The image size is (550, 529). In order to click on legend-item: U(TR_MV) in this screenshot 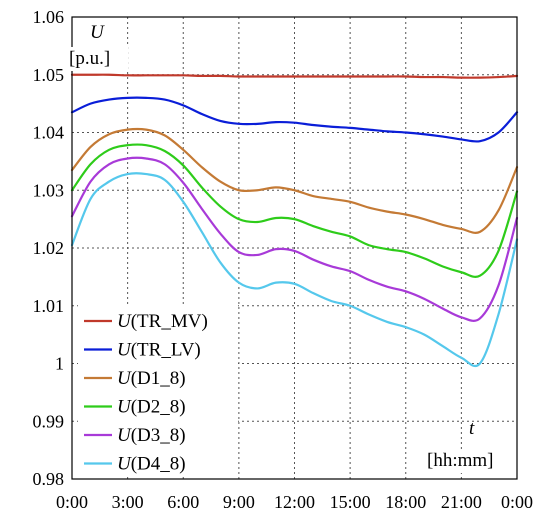, I will do `click(146, 321)`.